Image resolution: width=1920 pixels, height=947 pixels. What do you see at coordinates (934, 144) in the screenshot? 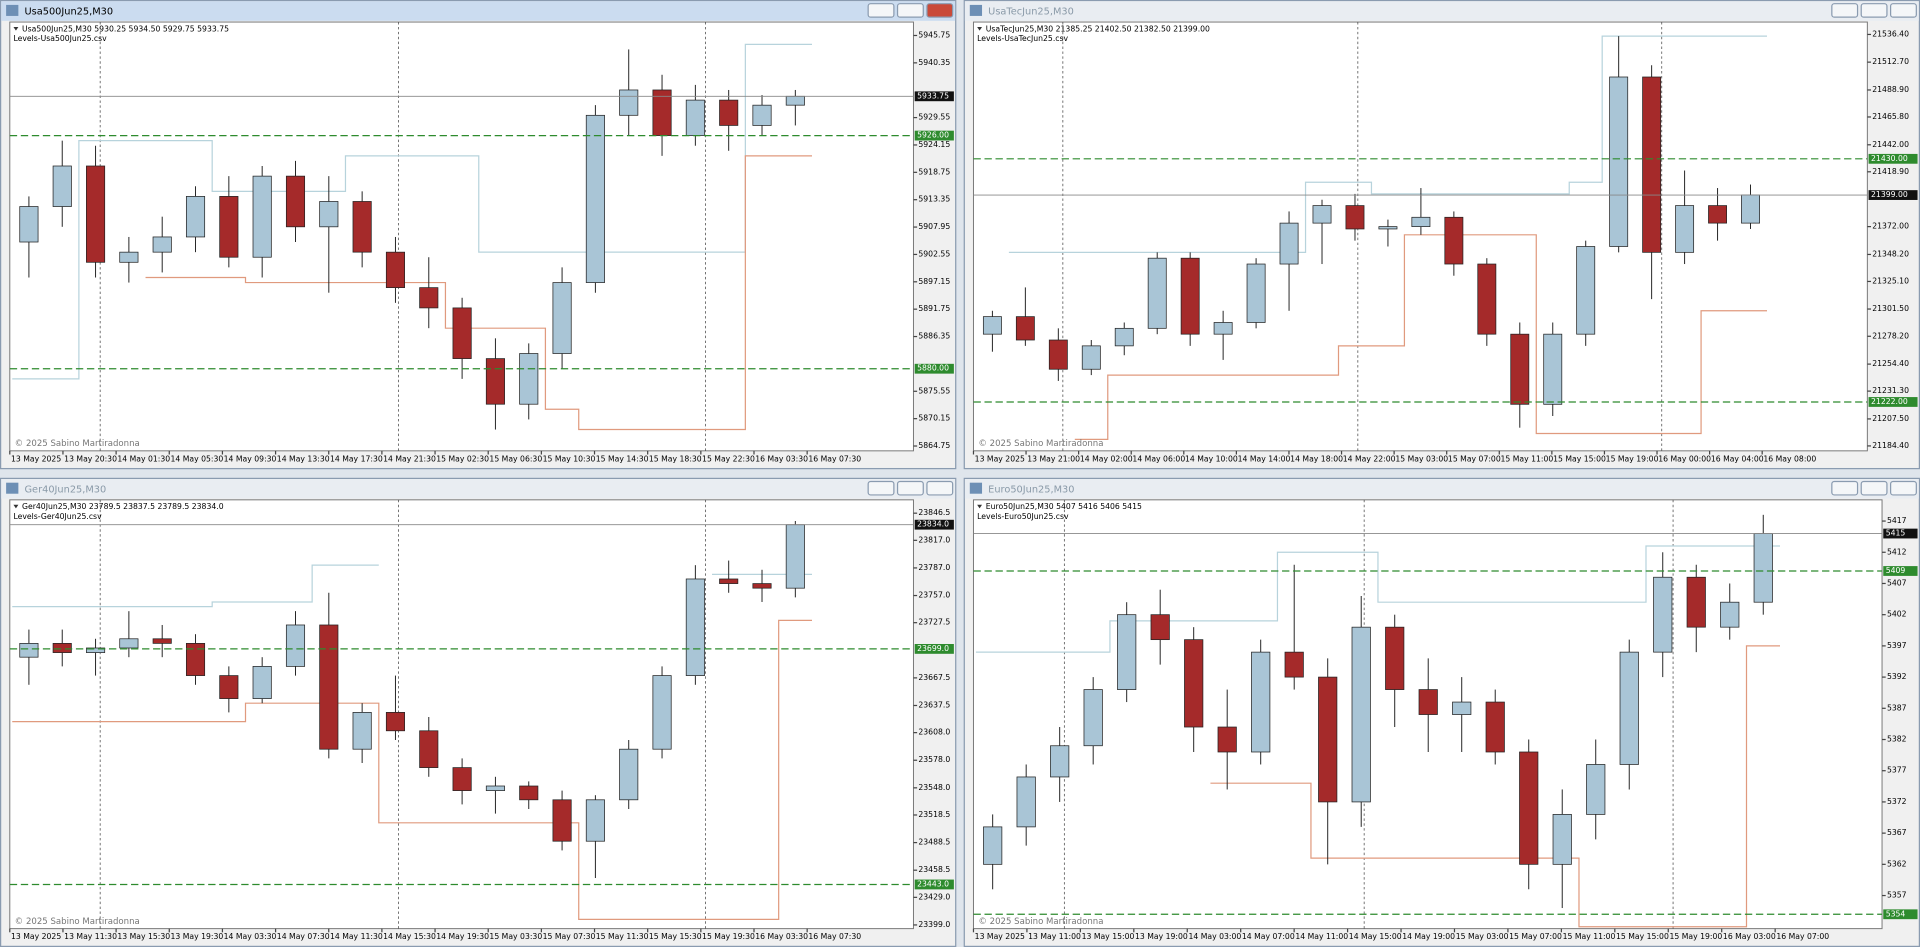
I see `y-tick-label: 5924.15` at bounding box center [934, 144].